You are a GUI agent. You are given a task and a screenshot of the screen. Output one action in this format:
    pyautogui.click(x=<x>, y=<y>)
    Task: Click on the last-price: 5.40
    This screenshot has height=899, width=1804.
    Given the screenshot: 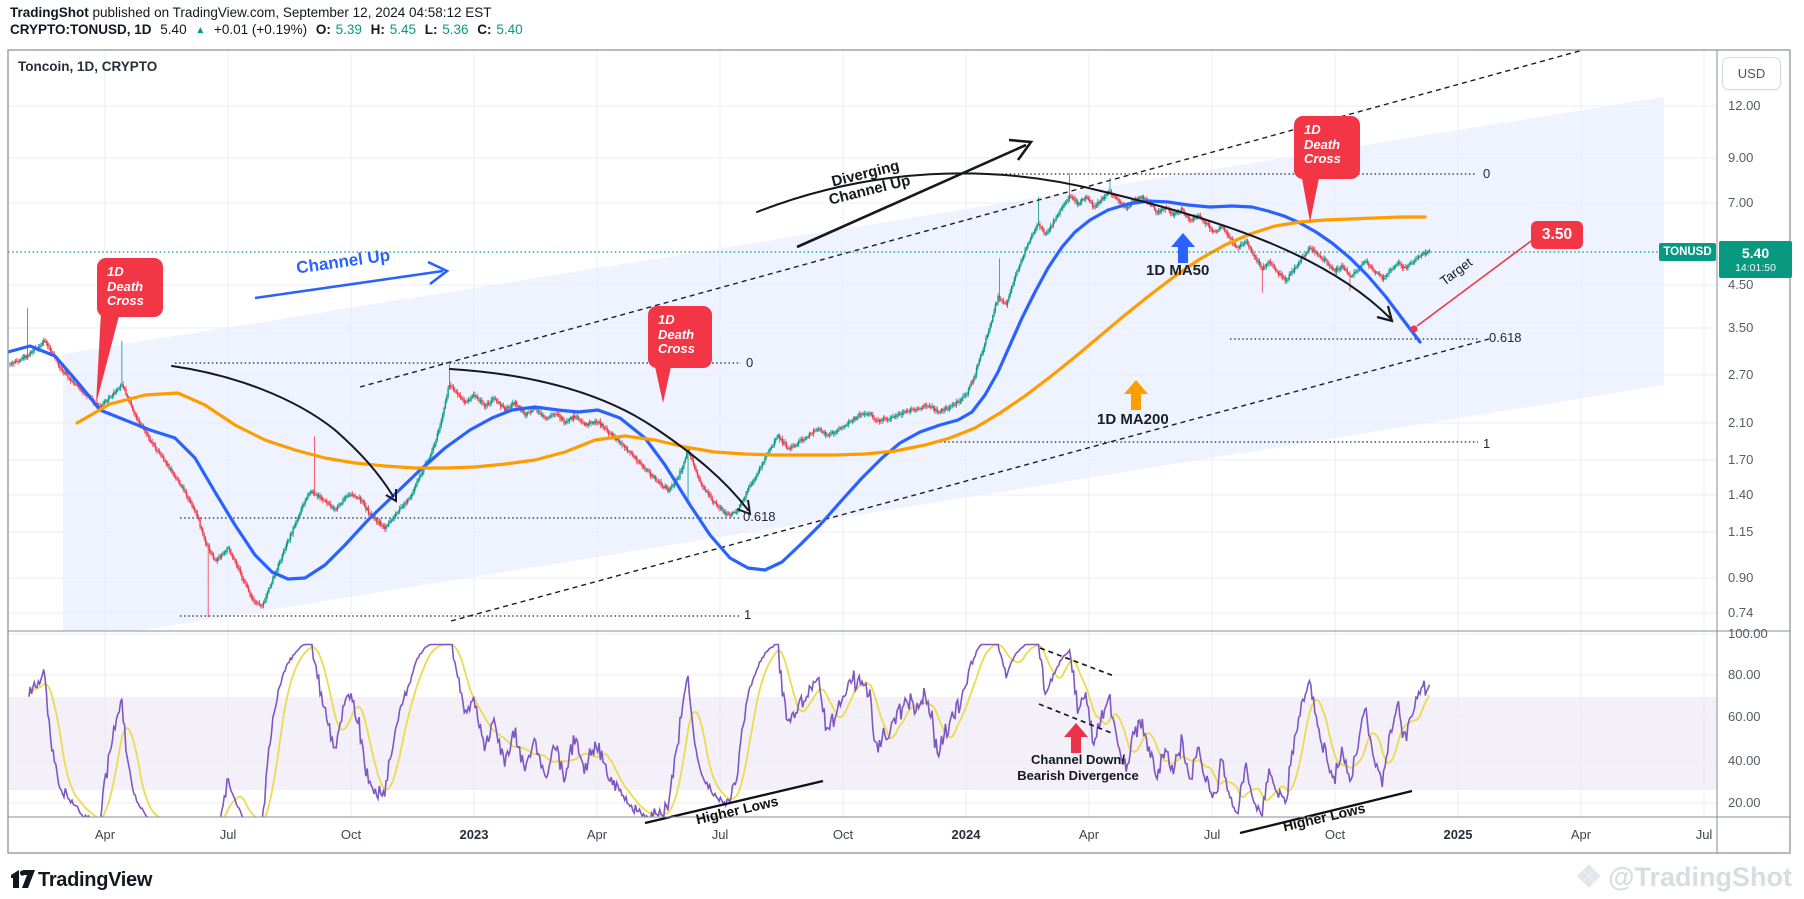 What is the action you would take?
    pyautogui.click(x=173, y=29)
    